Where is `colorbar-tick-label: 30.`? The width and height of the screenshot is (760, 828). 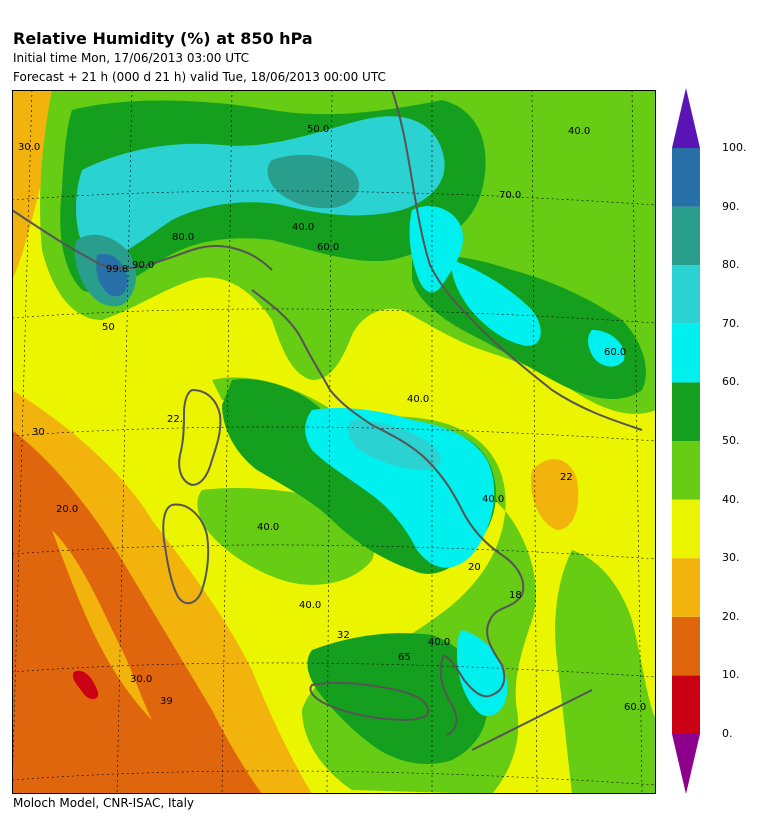 colorbar-tick-label: 30. is located at coordinates (731, 558).